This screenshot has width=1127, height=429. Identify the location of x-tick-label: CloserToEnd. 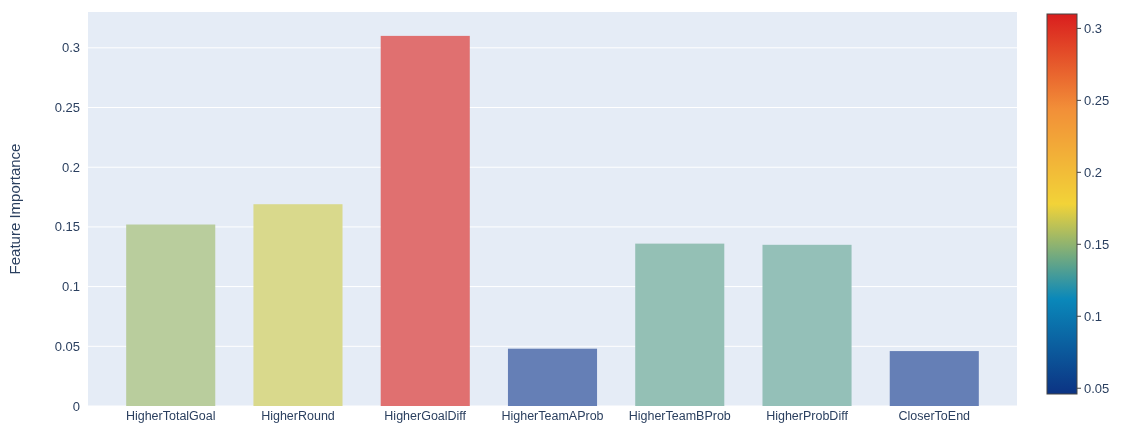
(934, 416).